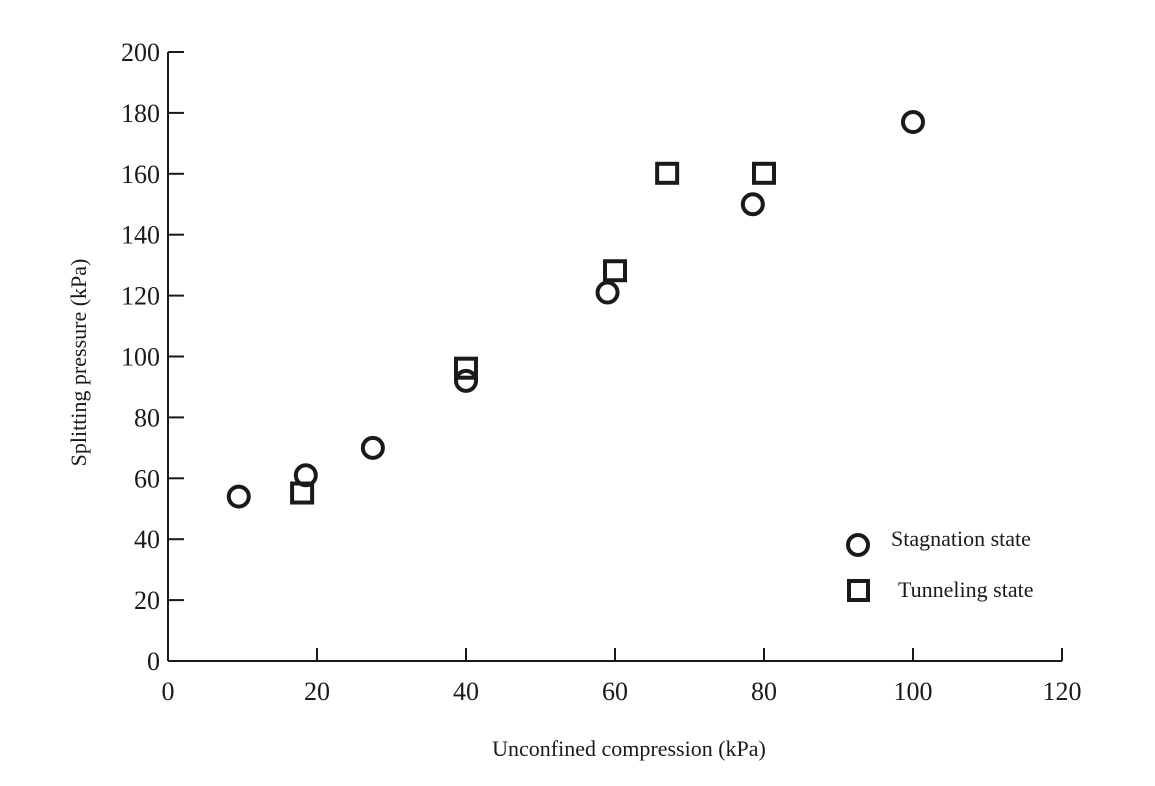 This screenshot has width=1155, height=786. Describe the element at coordinates (168, 691) in the screenshot. I see `x-tick-label: 0` at that location.